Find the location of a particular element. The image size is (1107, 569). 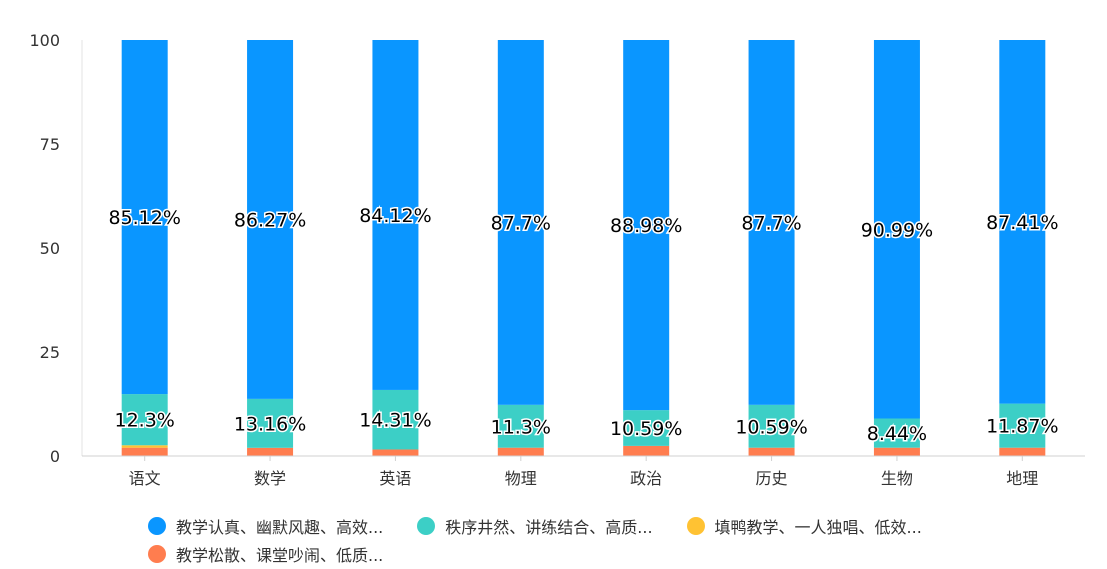

x-tick-label: 生物 is located at coordinates (897, 478).